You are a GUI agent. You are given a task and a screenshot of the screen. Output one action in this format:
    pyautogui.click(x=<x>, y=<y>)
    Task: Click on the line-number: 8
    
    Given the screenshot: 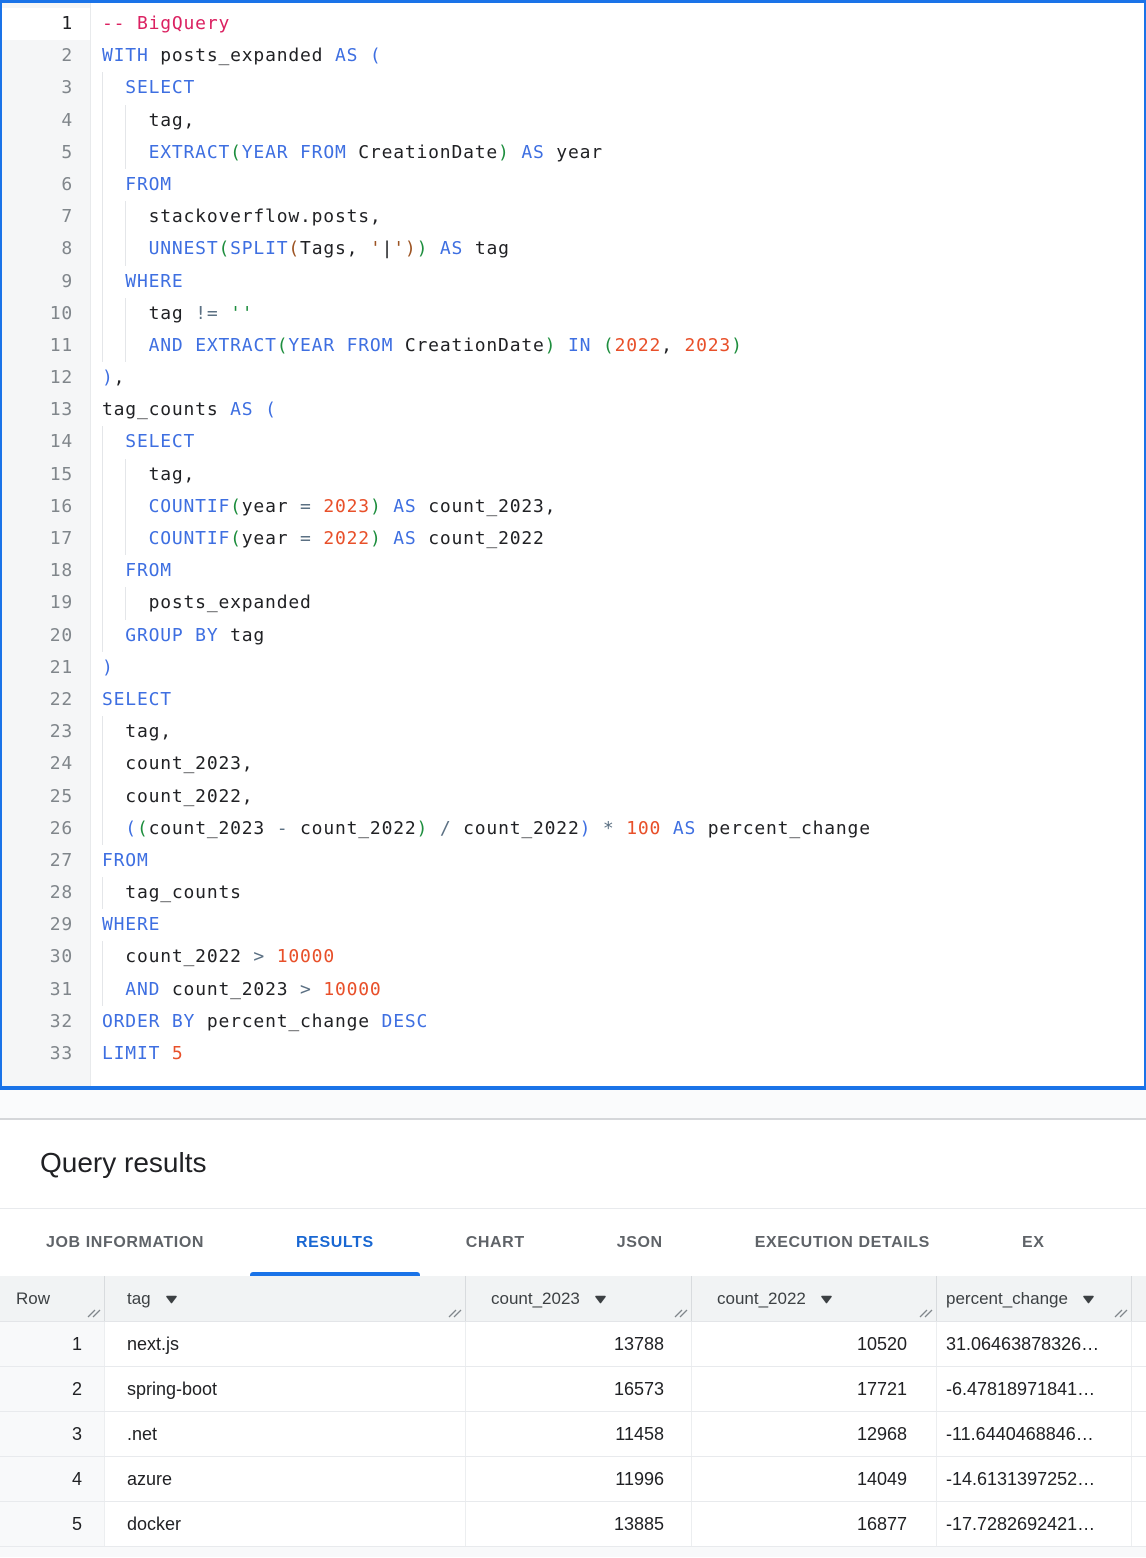 What is the action you would take?
    pyautogui.click(x=67, y=249)
    